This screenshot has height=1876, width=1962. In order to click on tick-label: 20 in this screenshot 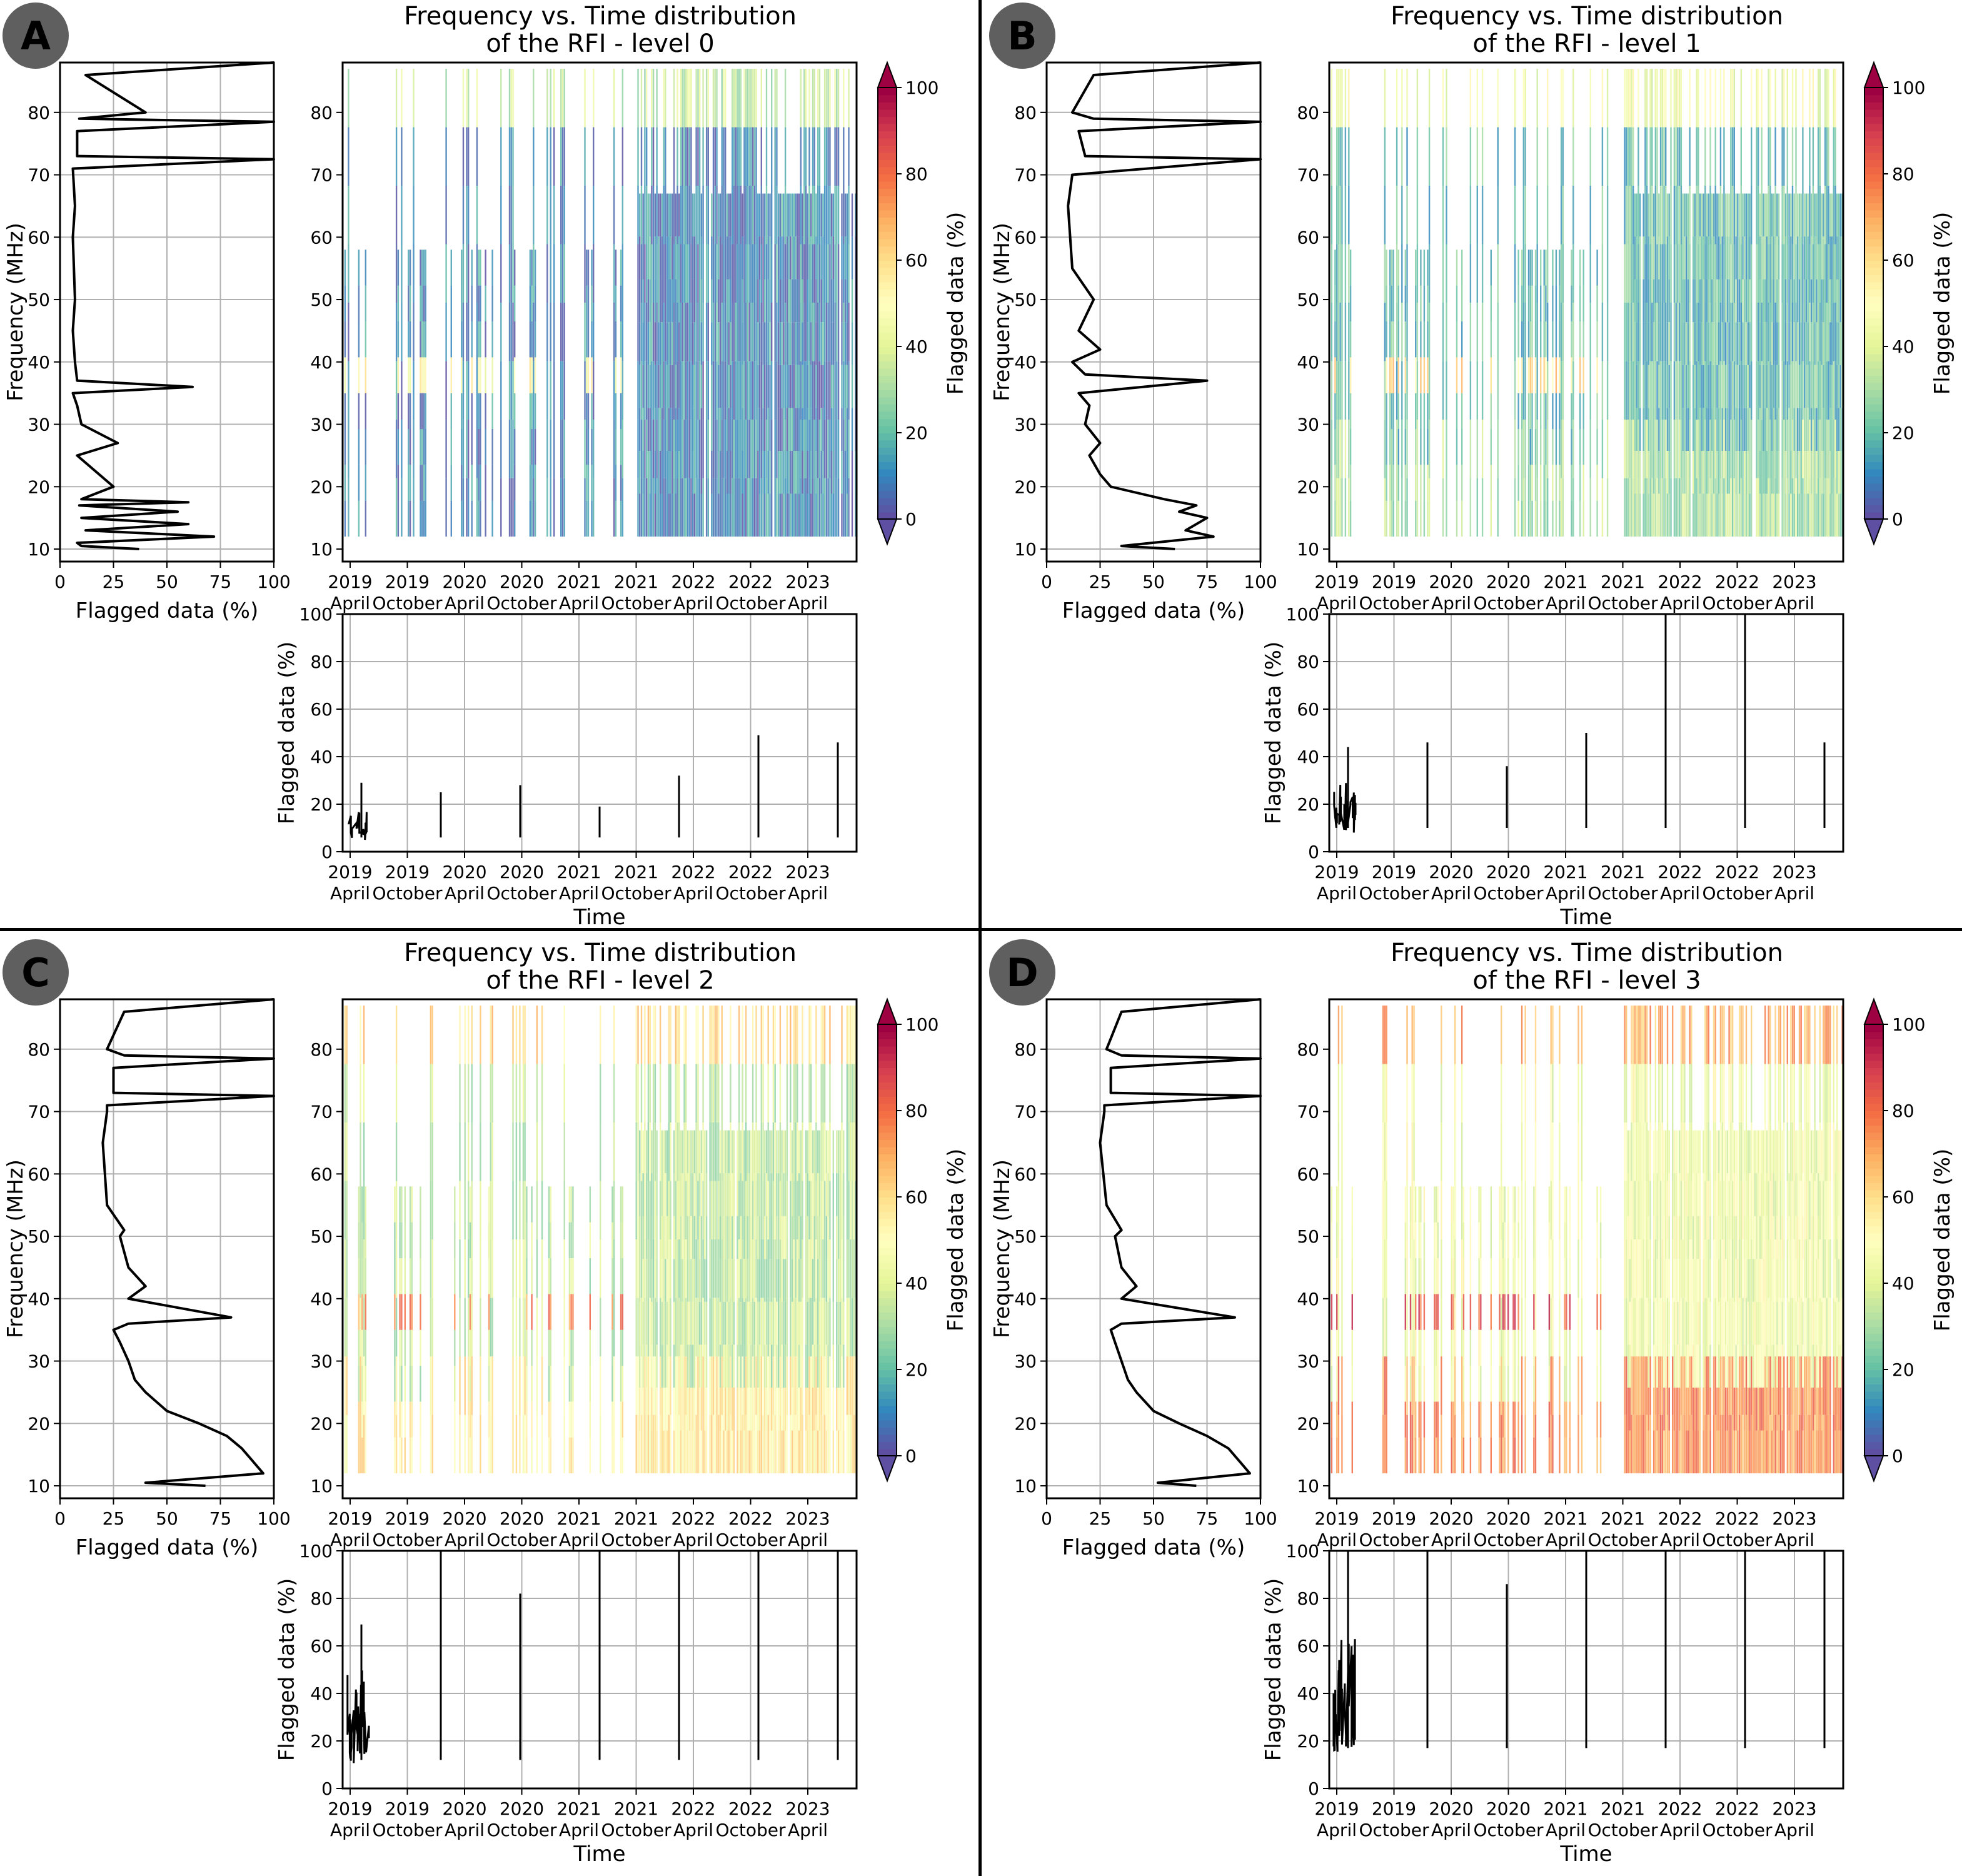, I will do `click(321, 1423)`.